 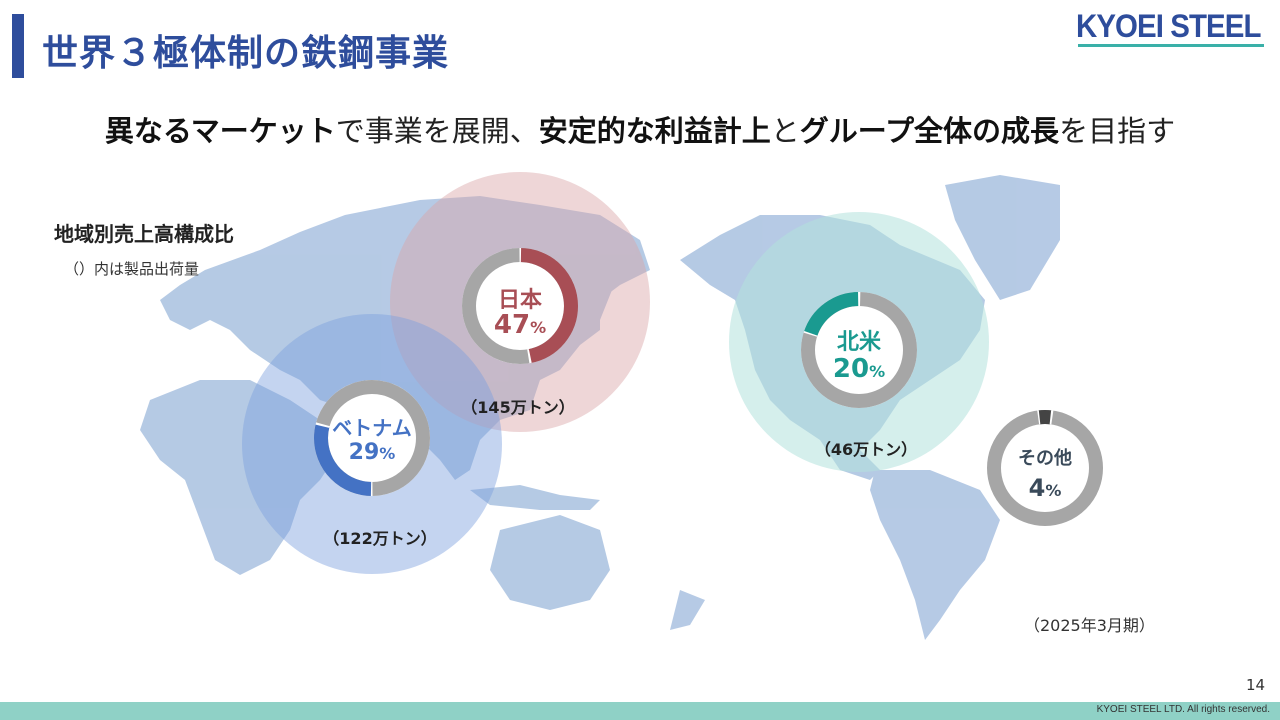 I want to click on vietnam-percent-value: 29, so click(x=364, y=452).